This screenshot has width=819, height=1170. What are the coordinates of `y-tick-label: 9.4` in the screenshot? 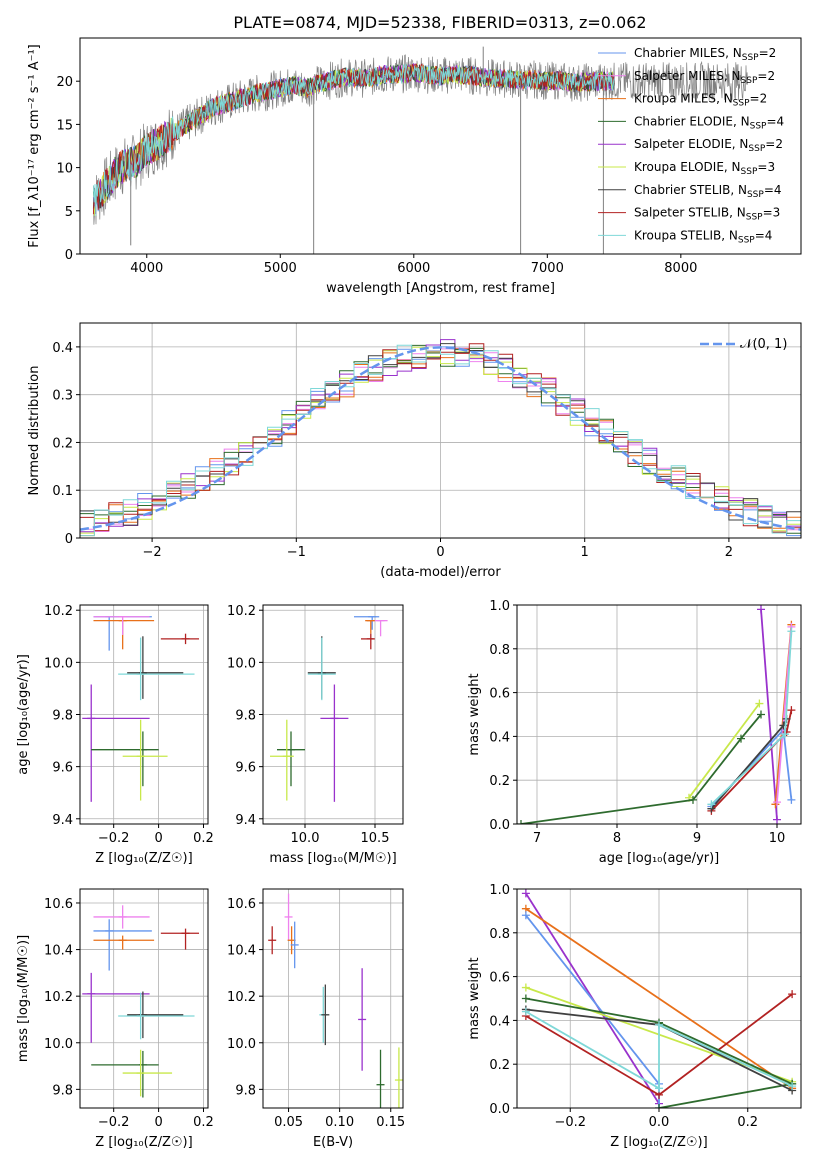 It's located at (62, 820).